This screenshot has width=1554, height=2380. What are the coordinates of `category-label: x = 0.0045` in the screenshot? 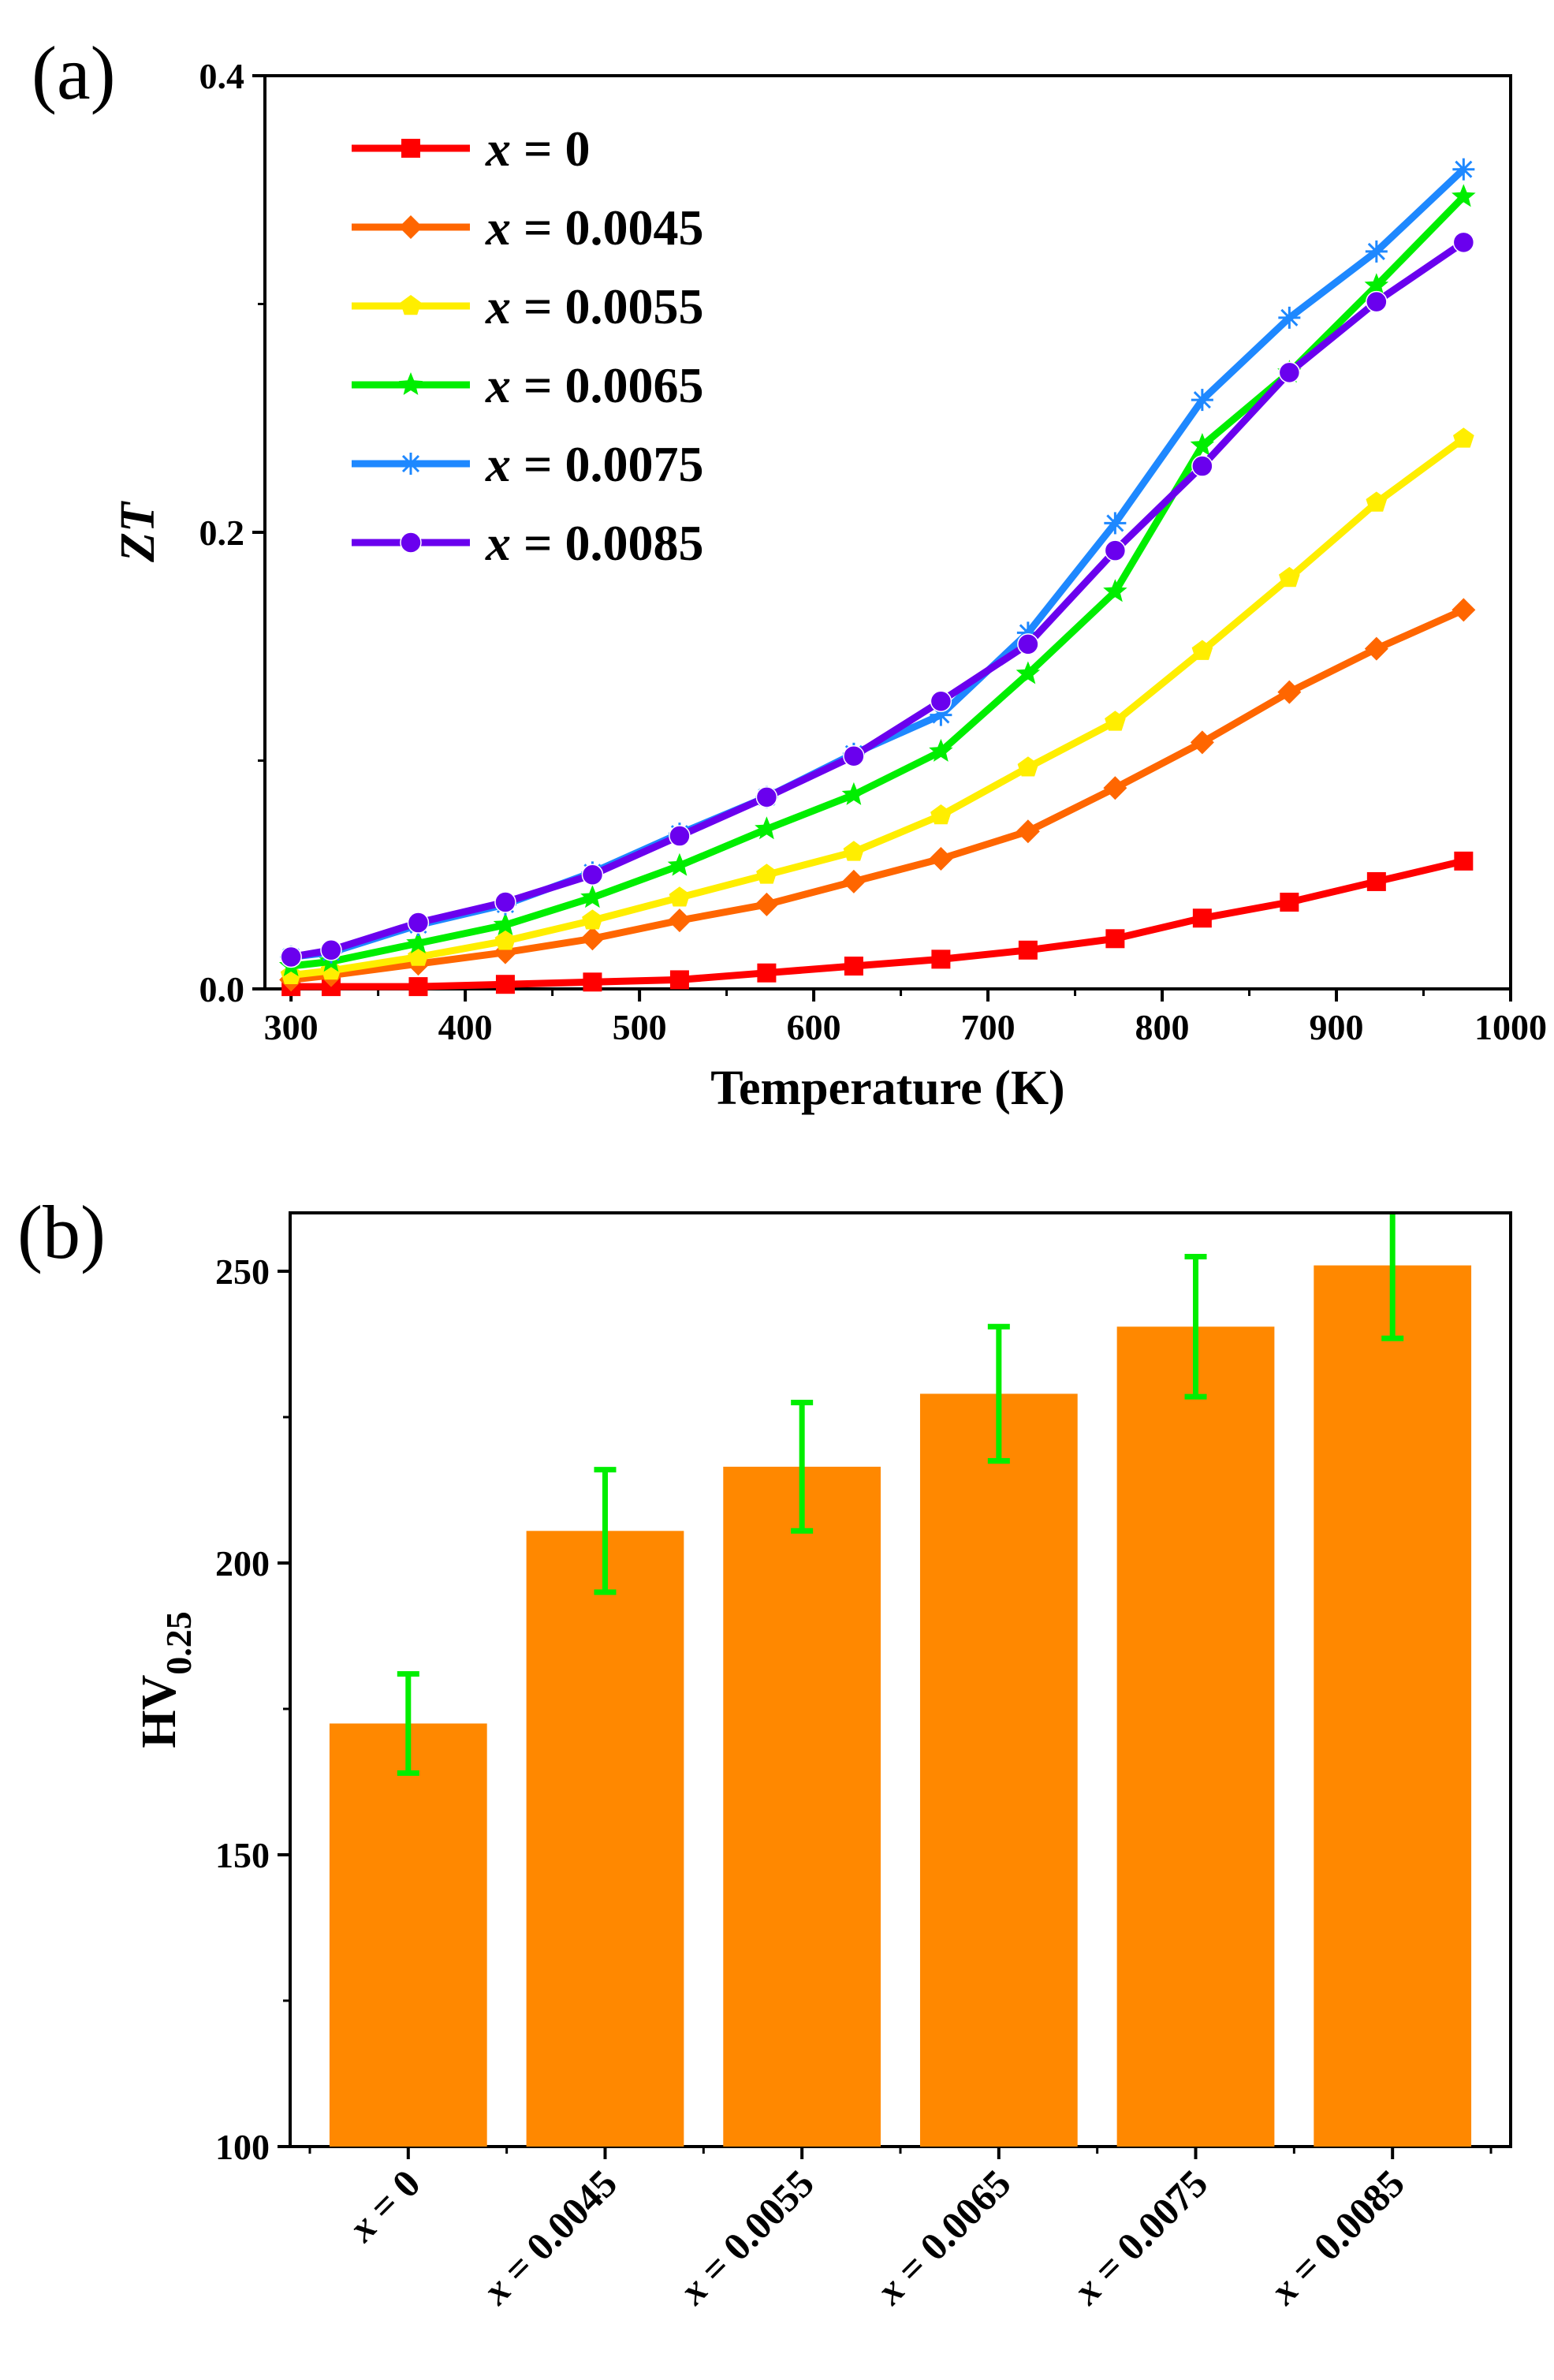 It's located at (549, 2237).